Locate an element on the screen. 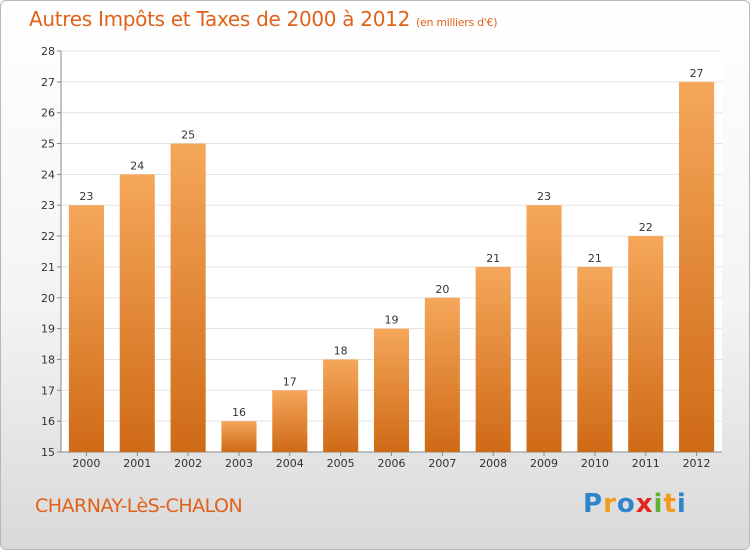 Image resolution: width=750 pixels, height=550 pixels. value-label-2011: 22 is located at coordinates (646, 227).